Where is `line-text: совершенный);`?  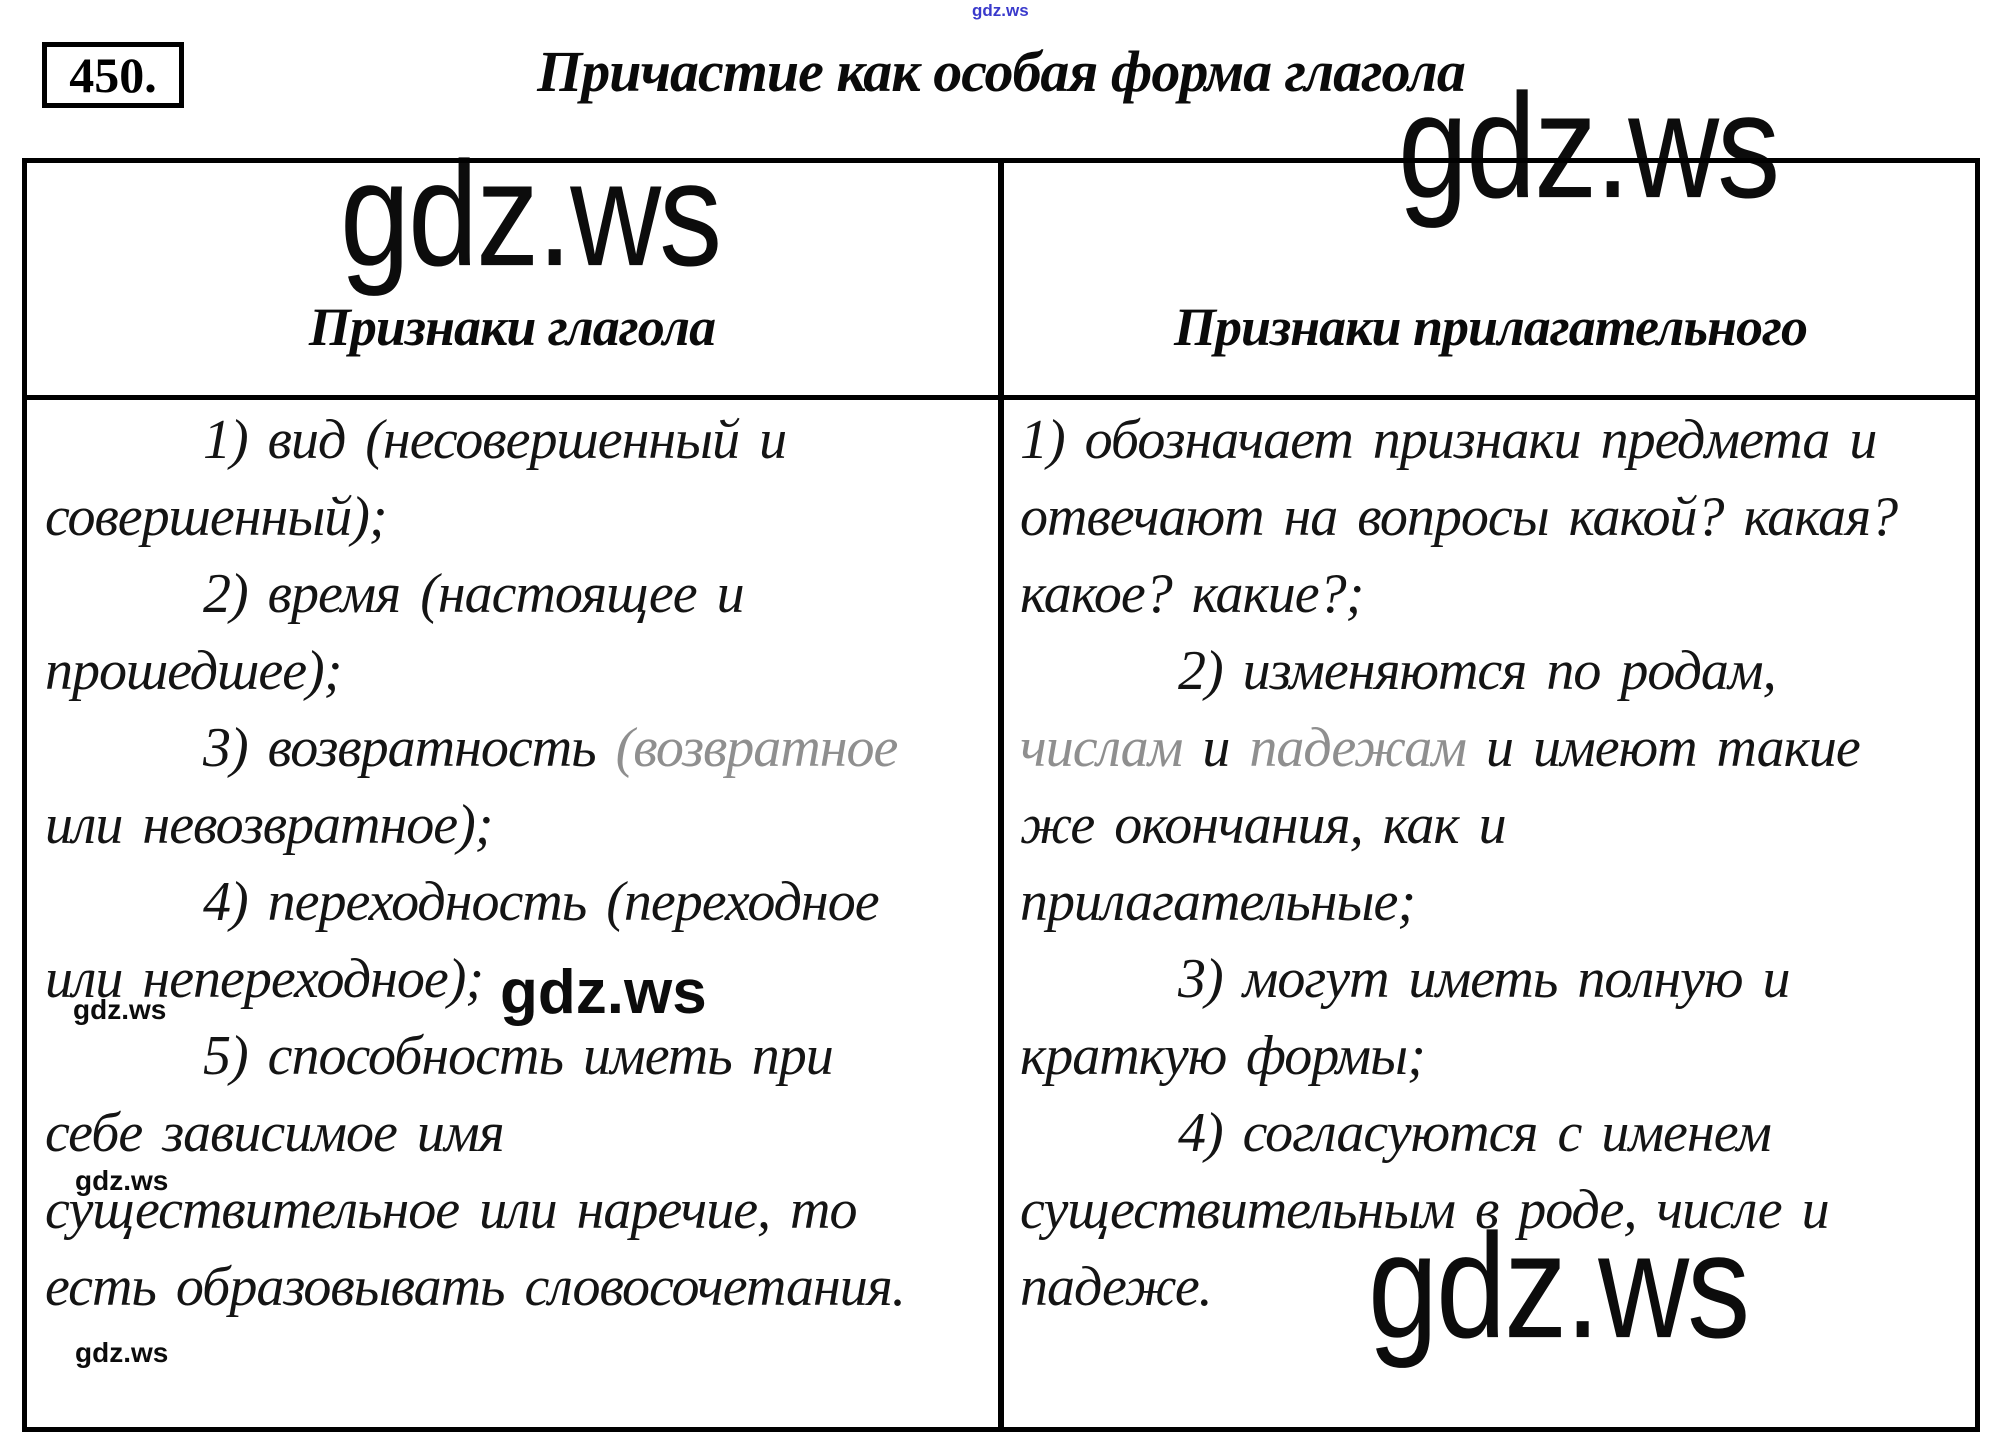
line-text: совершенный); is located at coordinates (216, 517).